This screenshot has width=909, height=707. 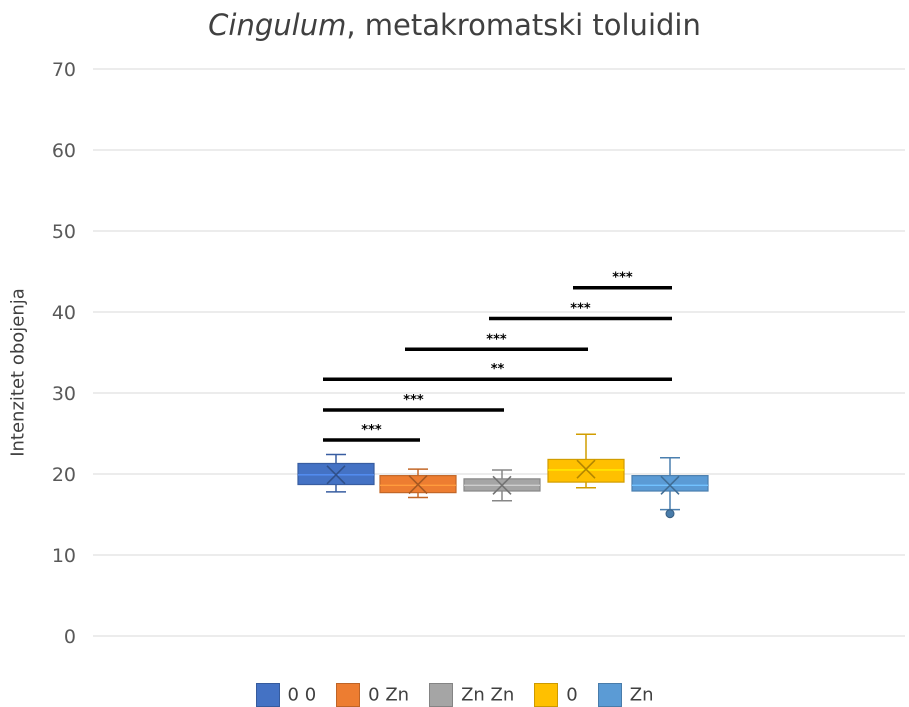 I want to click on significance-bar-1: ***, so click(x=371, y=432).